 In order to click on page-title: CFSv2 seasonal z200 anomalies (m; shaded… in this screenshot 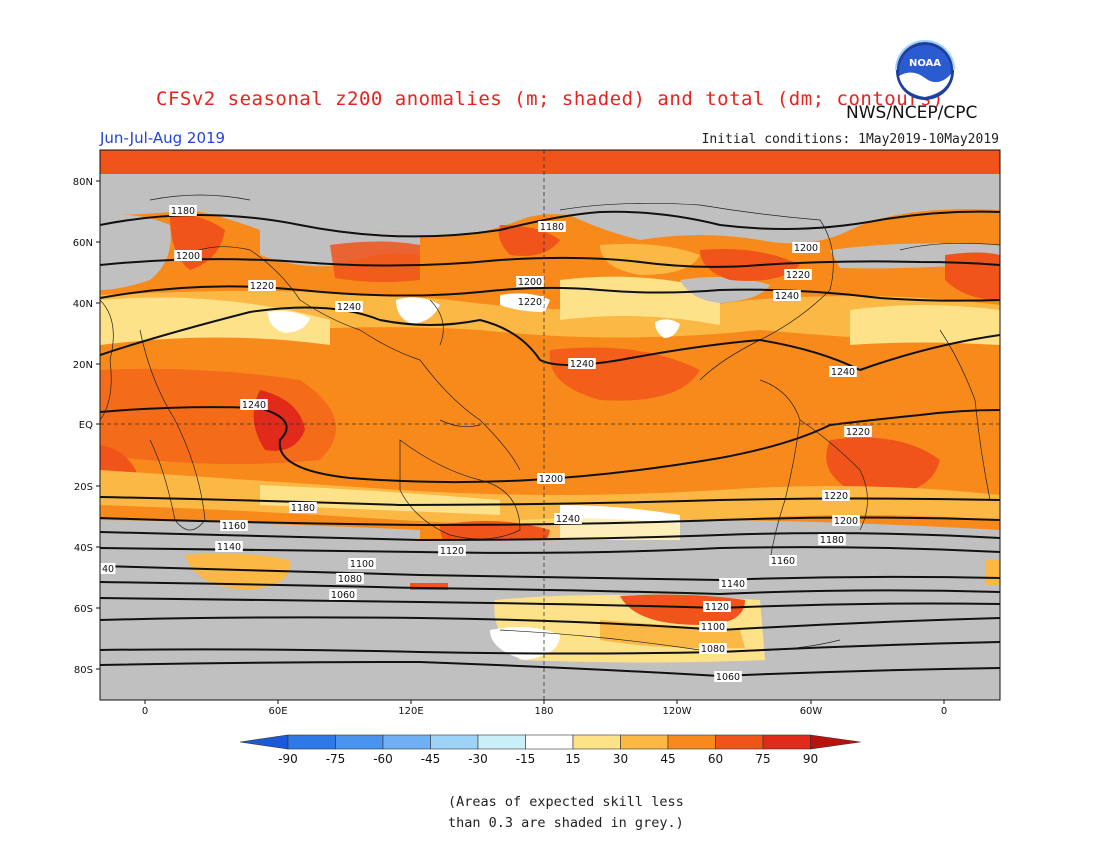, I will do `click(550, 99)`.